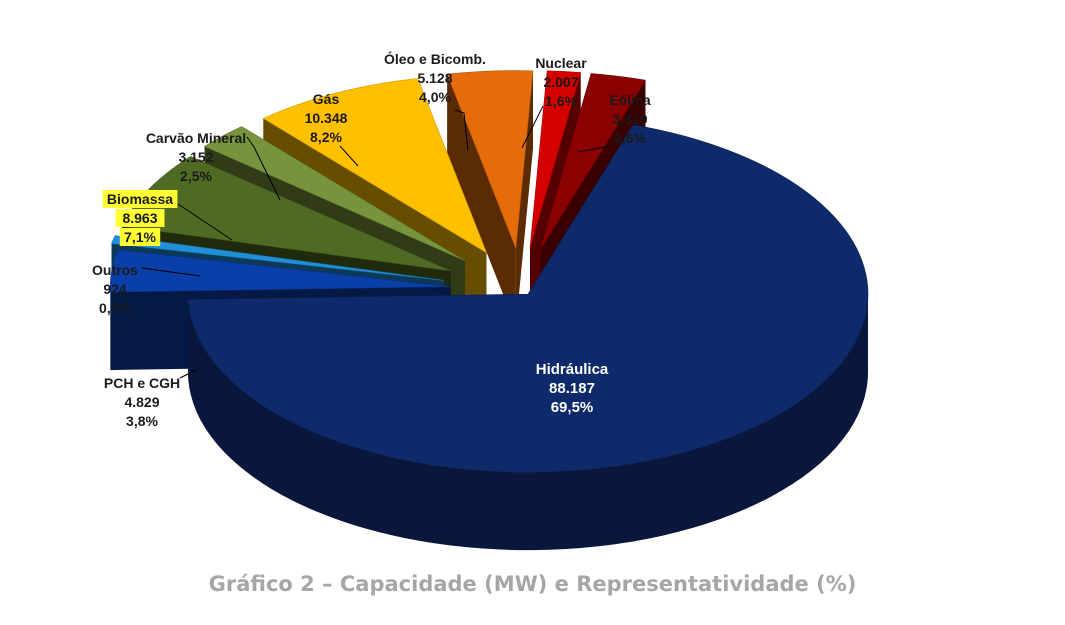  What do you see at coordinates (326, 137) in the screenshot?
I see `label-g-s-percent: 8,2%` at bounding box center [326, 137].